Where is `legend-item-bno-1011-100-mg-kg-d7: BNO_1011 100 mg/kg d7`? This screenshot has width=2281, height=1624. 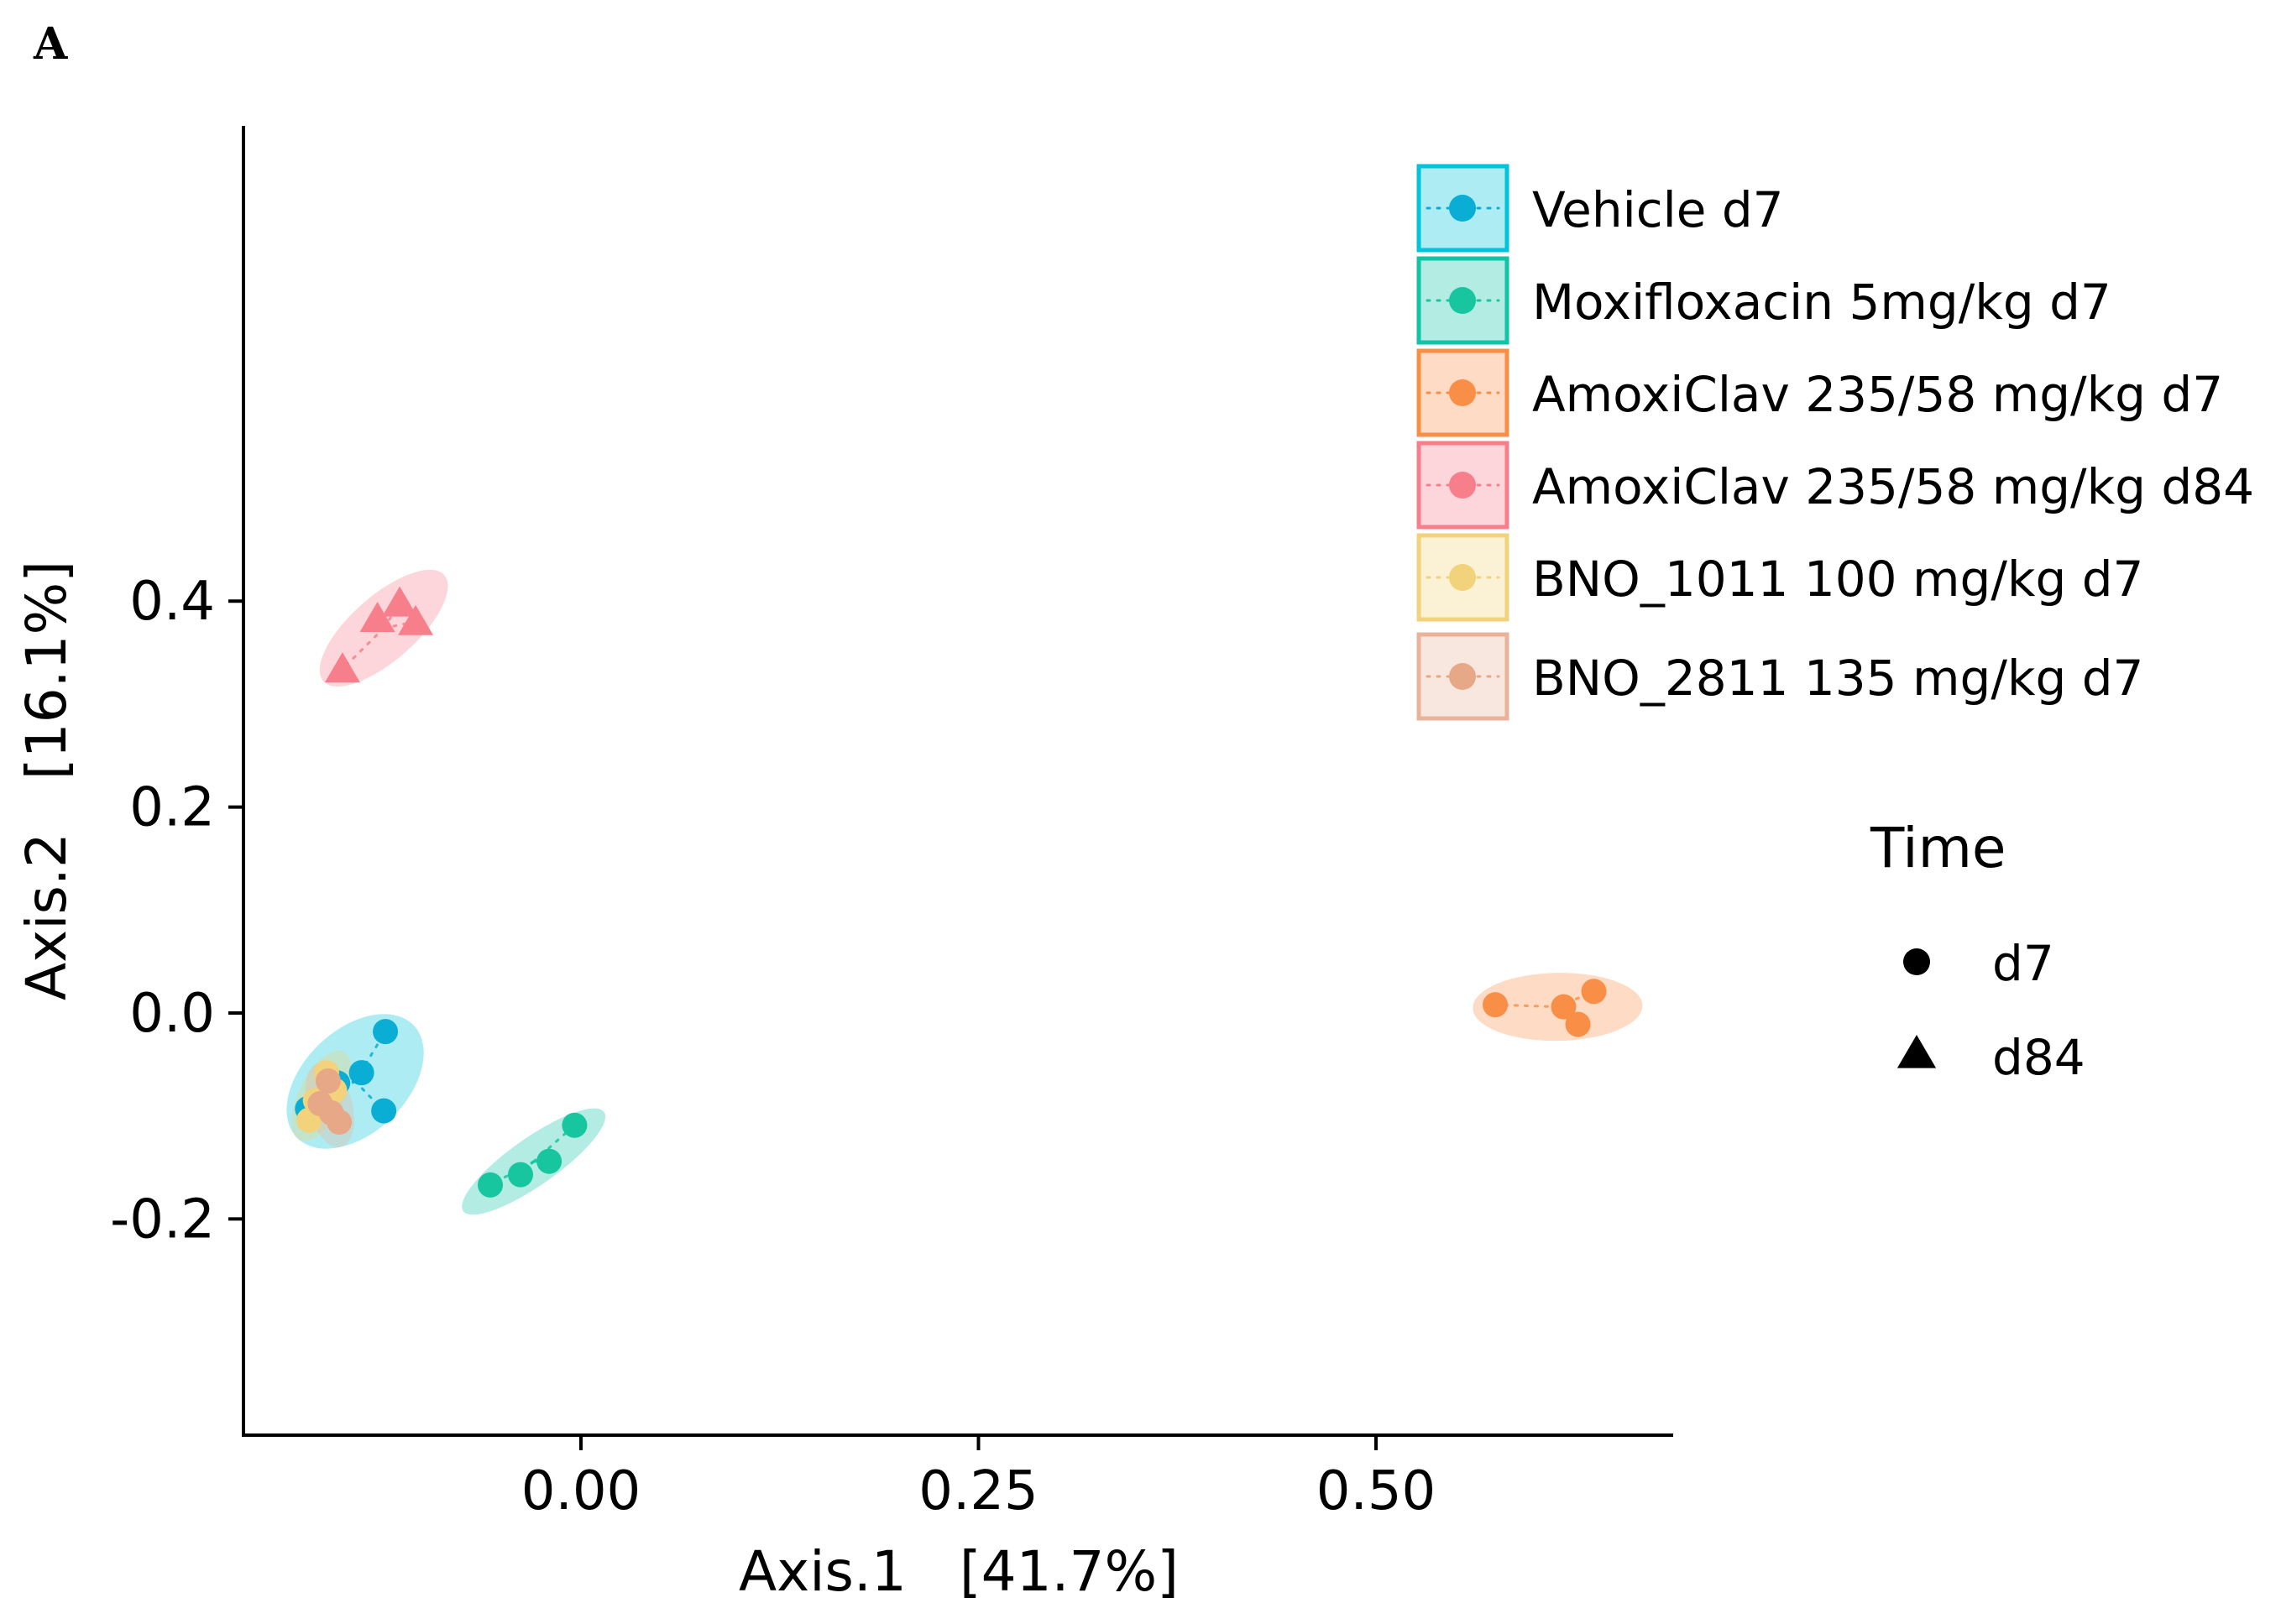
legend-item-bno-1011-100-mg-kg-d7: BNO_1011 100 mg/kg d7 is located at coordinates (1779, 577).